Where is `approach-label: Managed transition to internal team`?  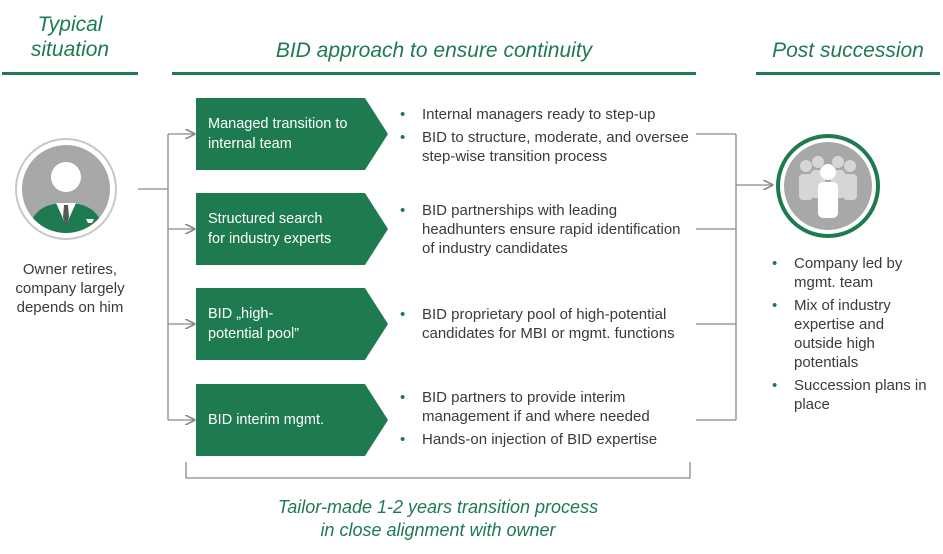 approach-label: Managed transition to internal team is located at coordinates (278, 134).